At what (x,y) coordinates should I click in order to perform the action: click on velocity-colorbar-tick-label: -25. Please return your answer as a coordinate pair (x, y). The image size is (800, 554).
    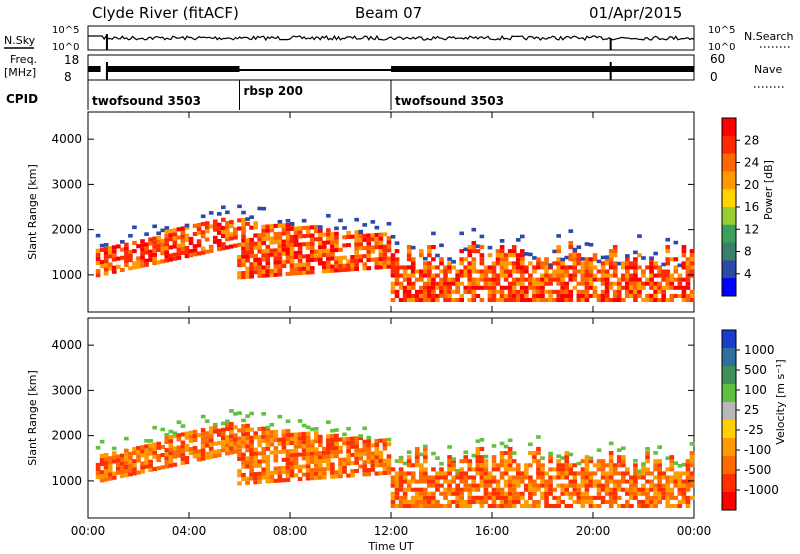
    Looking at the image, I should click on (754, 430).